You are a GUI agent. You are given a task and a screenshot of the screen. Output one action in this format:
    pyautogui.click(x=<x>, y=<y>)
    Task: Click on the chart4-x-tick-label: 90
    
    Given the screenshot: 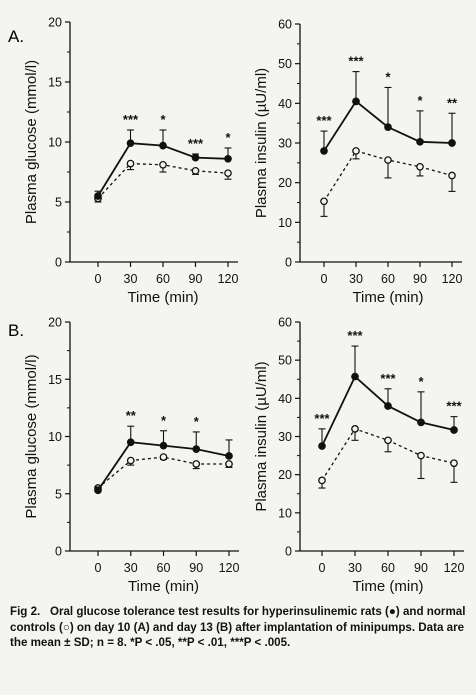 What is the action you would take?
    pyautogui.click(x=421, y=568)
    